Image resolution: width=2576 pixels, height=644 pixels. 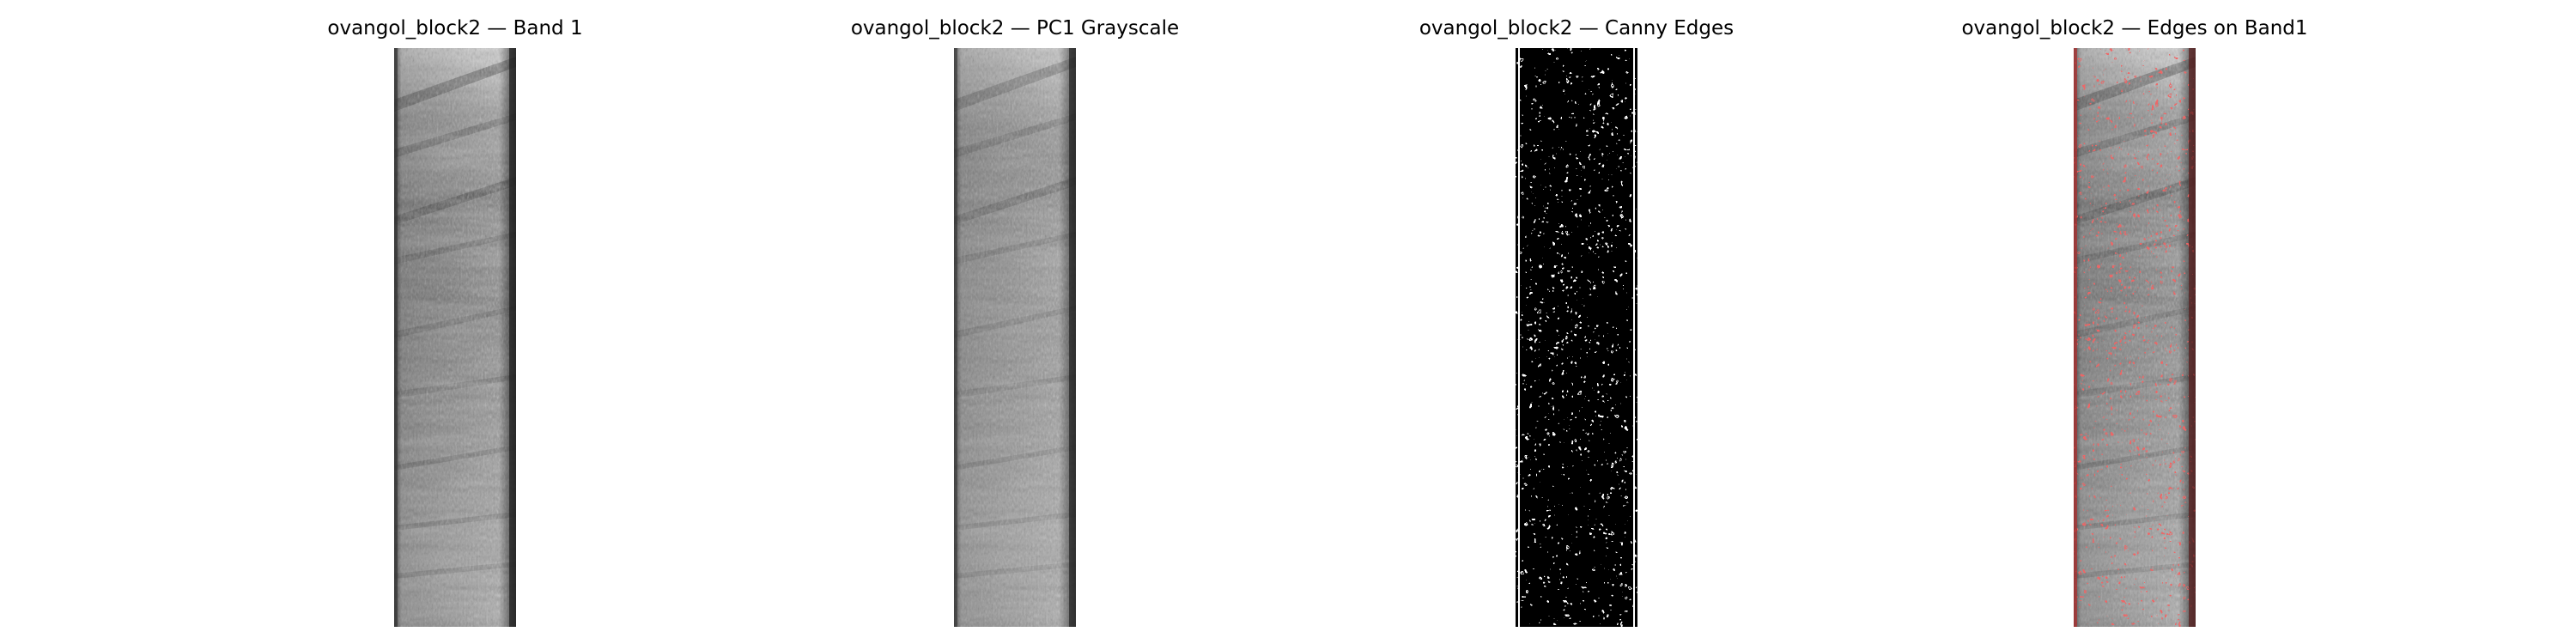 I want to click on panel-title-pc1: ovangol_block2 — PC1 Grayscale, so click(x=1015, y=28).